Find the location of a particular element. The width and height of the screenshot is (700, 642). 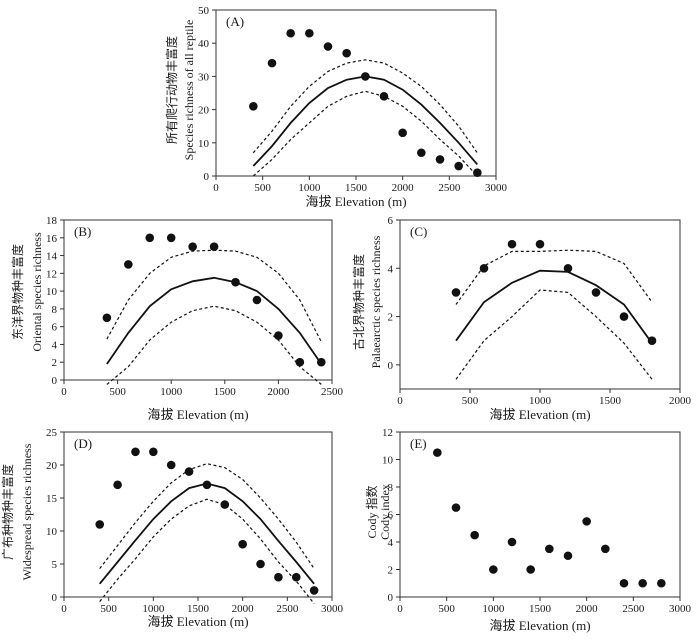

y-axis-title-cn: Cody 指数 is located at coordinates (371, 511).